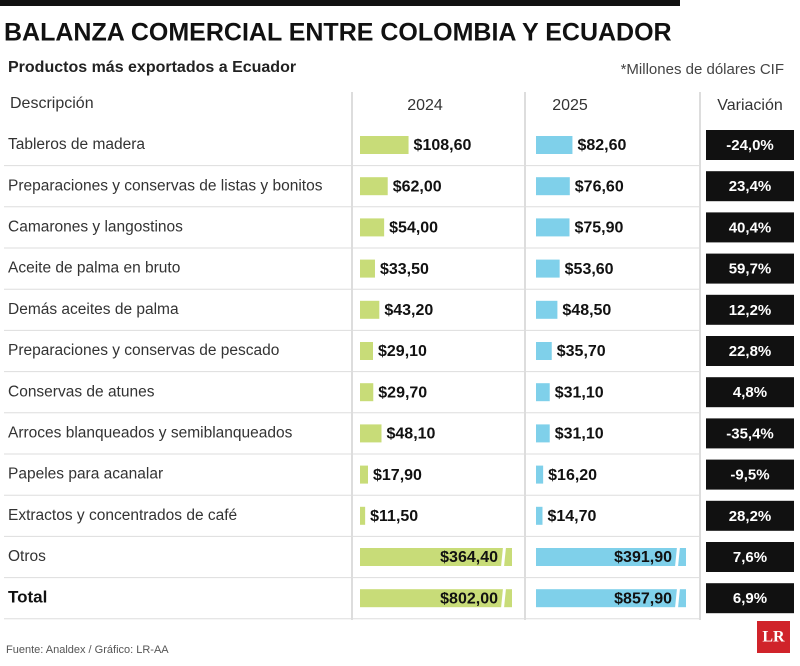  What do you see at coordinates (643, 598) in the screenshot?
I see `value-label: $857,90` at bounding box center [643, 598].